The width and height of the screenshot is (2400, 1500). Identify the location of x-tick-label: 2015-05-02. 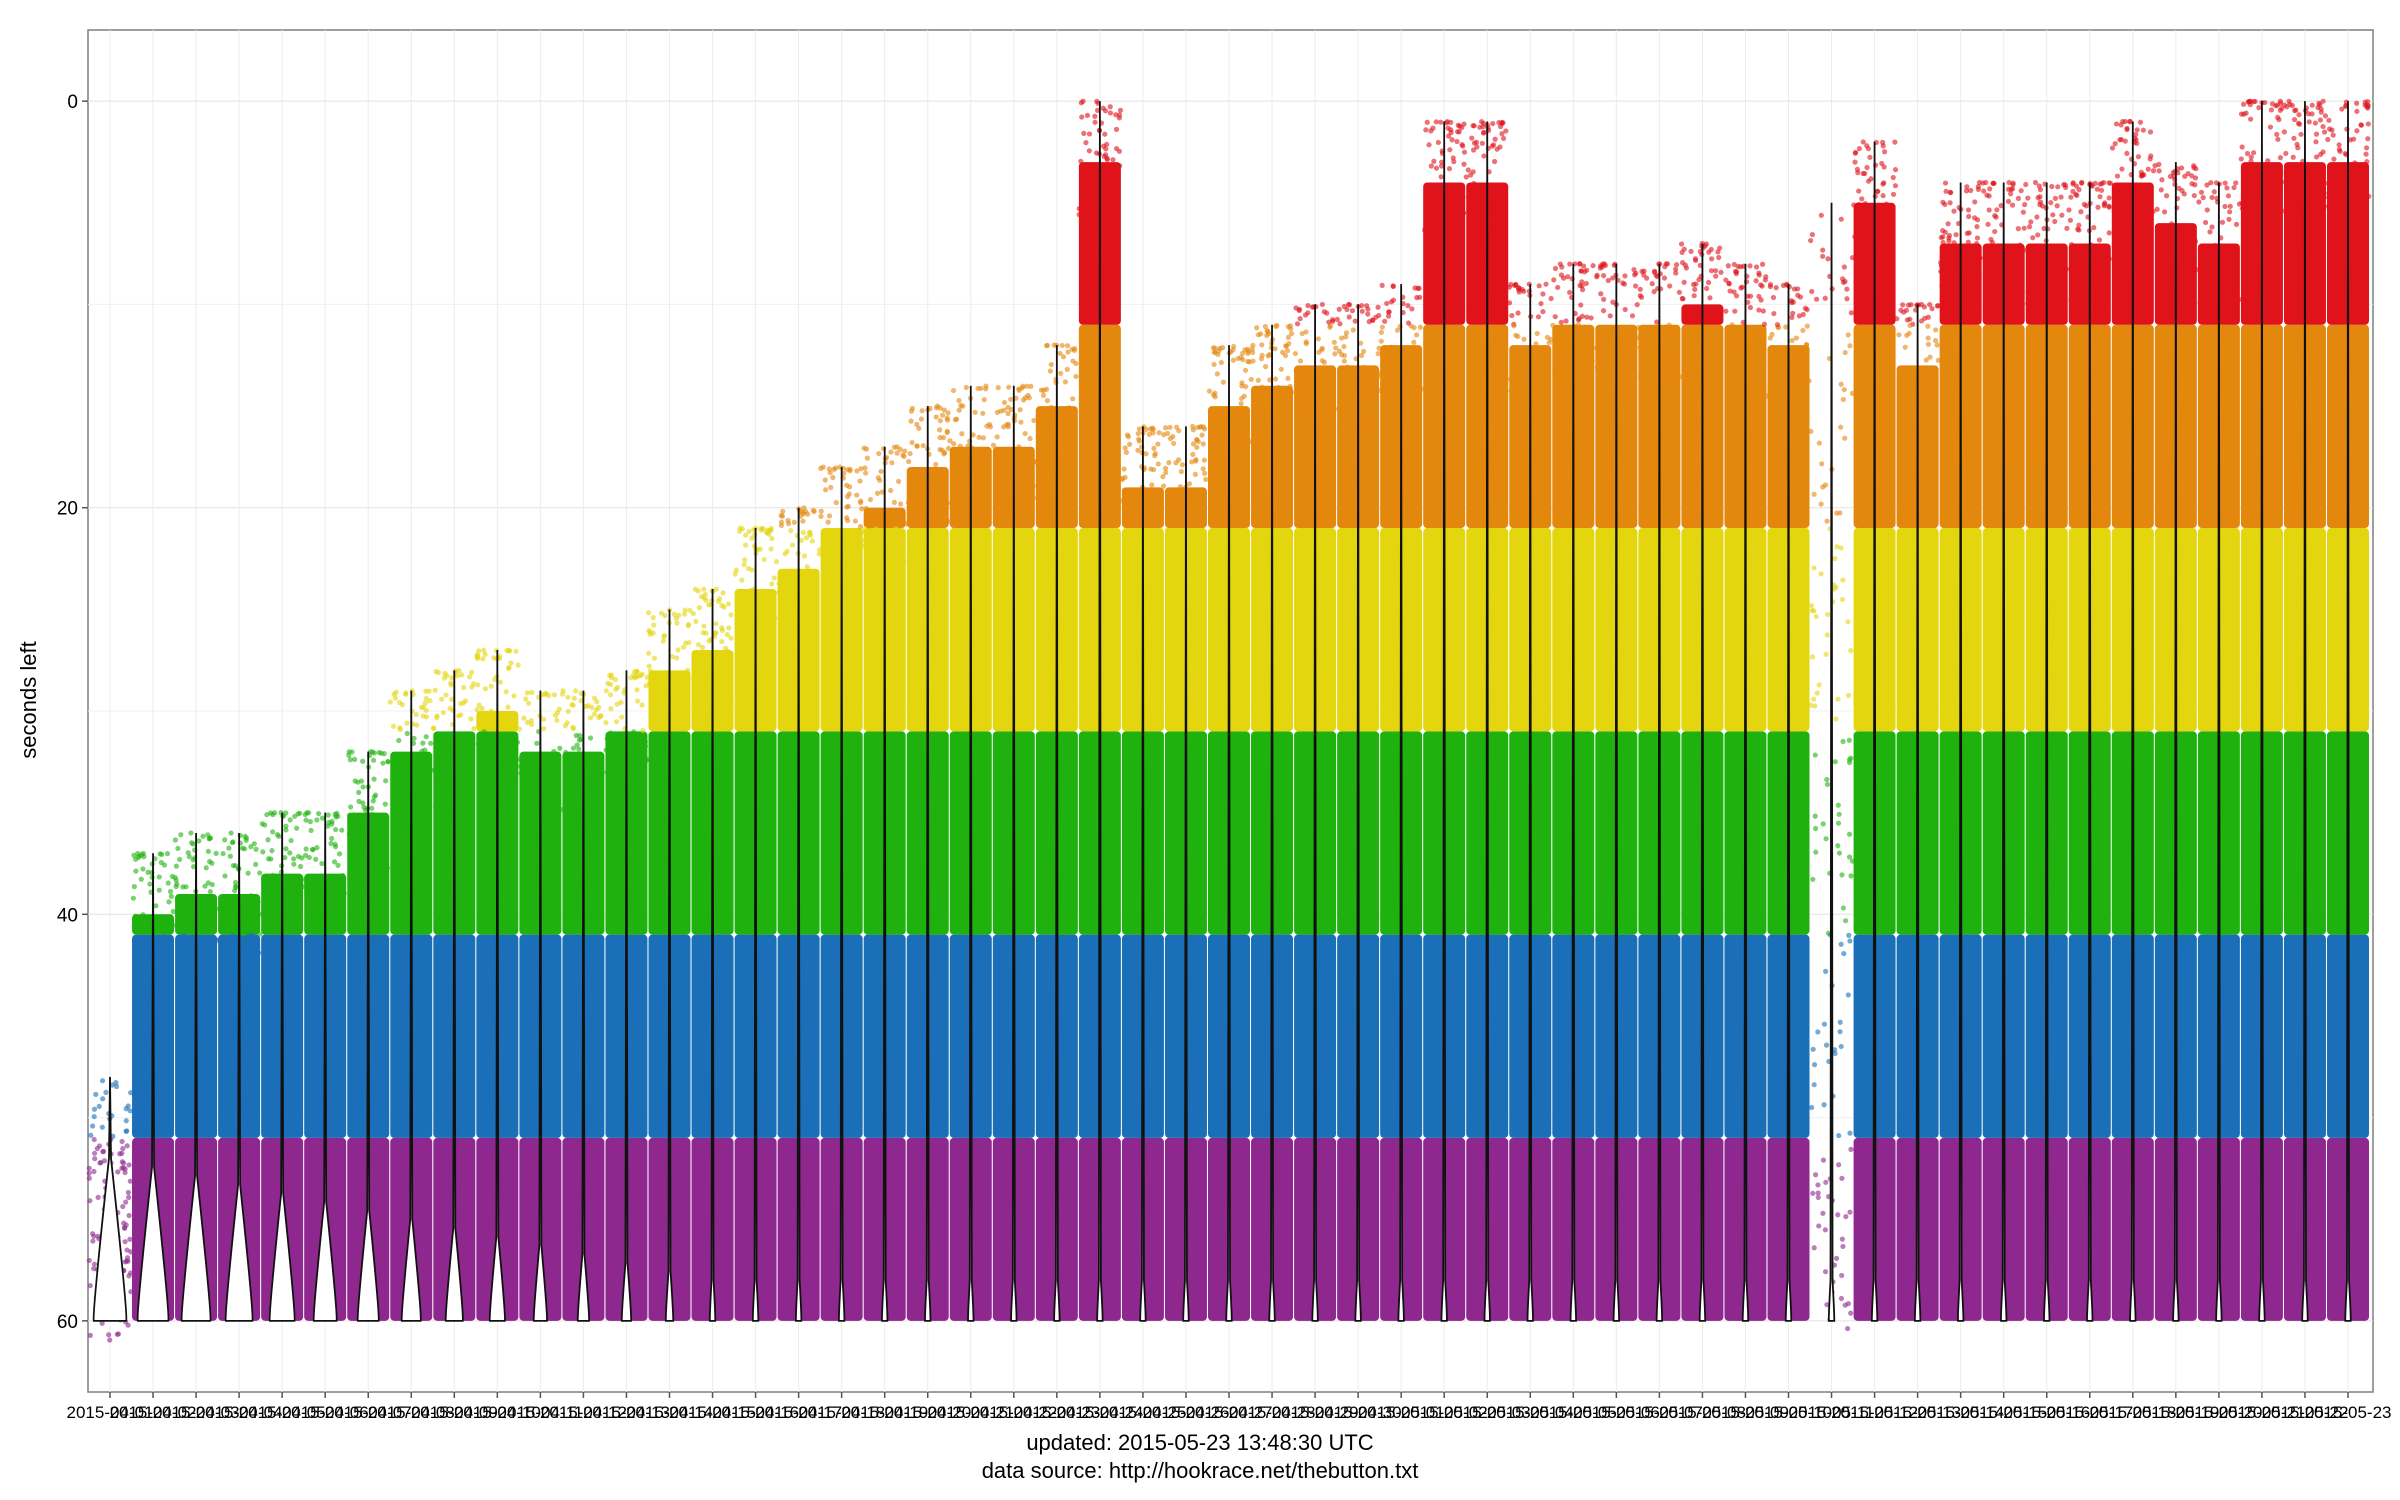
(1444, 1412).